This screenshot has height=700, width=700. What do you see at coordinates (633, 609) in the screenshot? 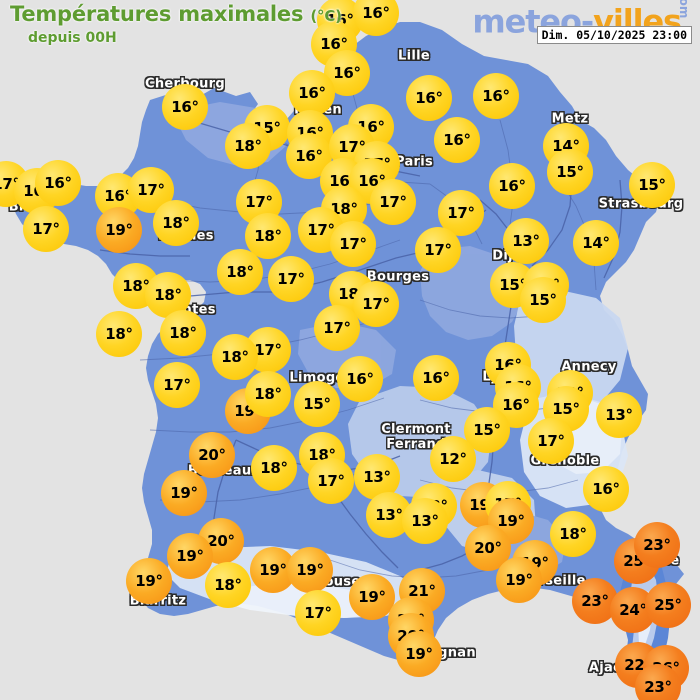
I see `temperature-value: 24°` at bounding box center [633, 609].